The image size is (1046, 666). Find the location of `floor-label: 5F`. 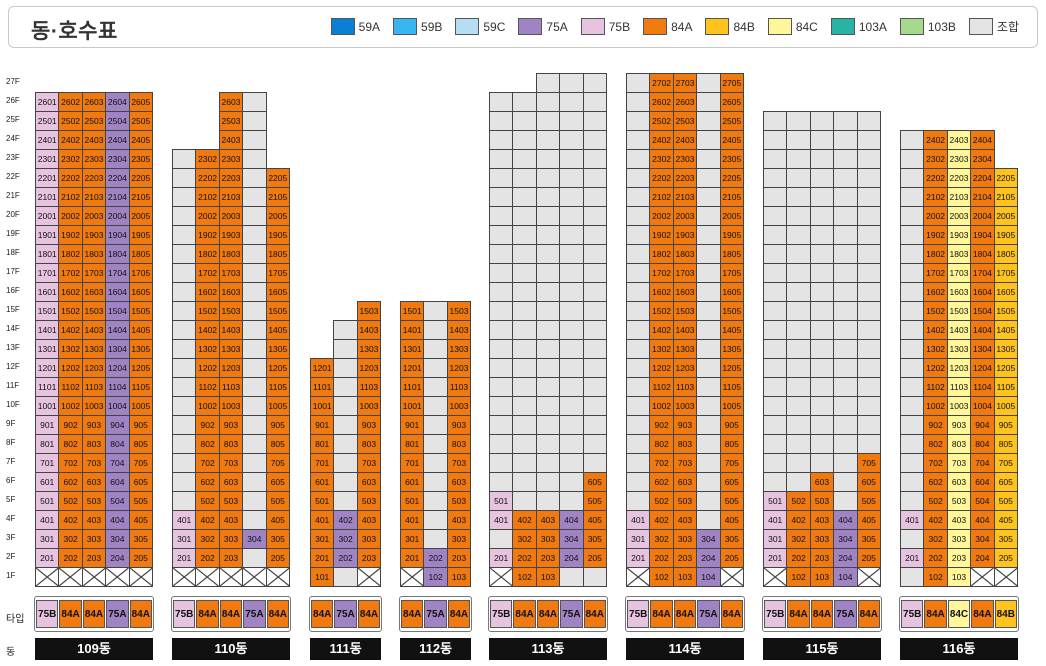

floor-label: 5F is located at coordinates (11, 499).